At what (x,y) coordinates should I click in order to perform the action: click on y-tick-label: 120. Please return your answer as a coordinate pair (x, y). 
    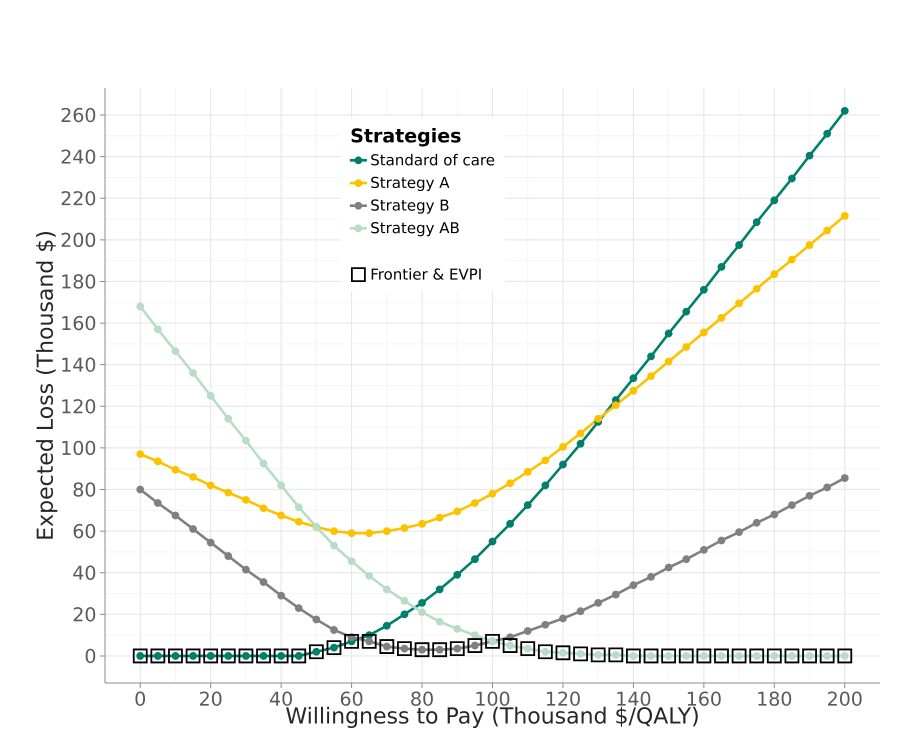
    Looking at the image, I should click on (79, 406).